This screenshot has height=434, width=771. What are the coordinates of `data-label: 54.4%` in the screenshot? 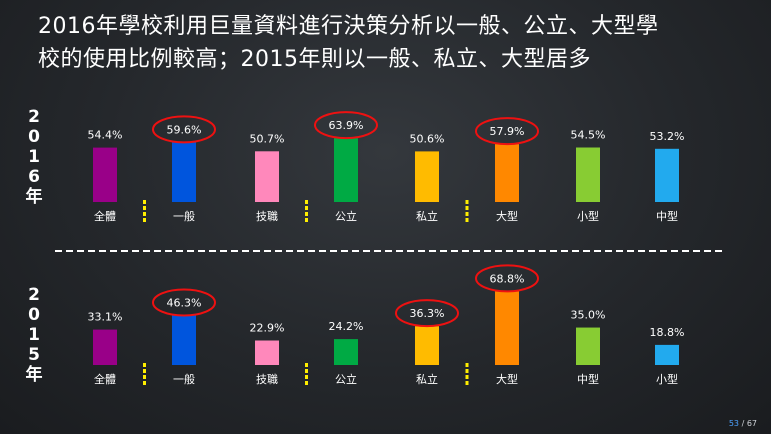 It's located at (105, 135).